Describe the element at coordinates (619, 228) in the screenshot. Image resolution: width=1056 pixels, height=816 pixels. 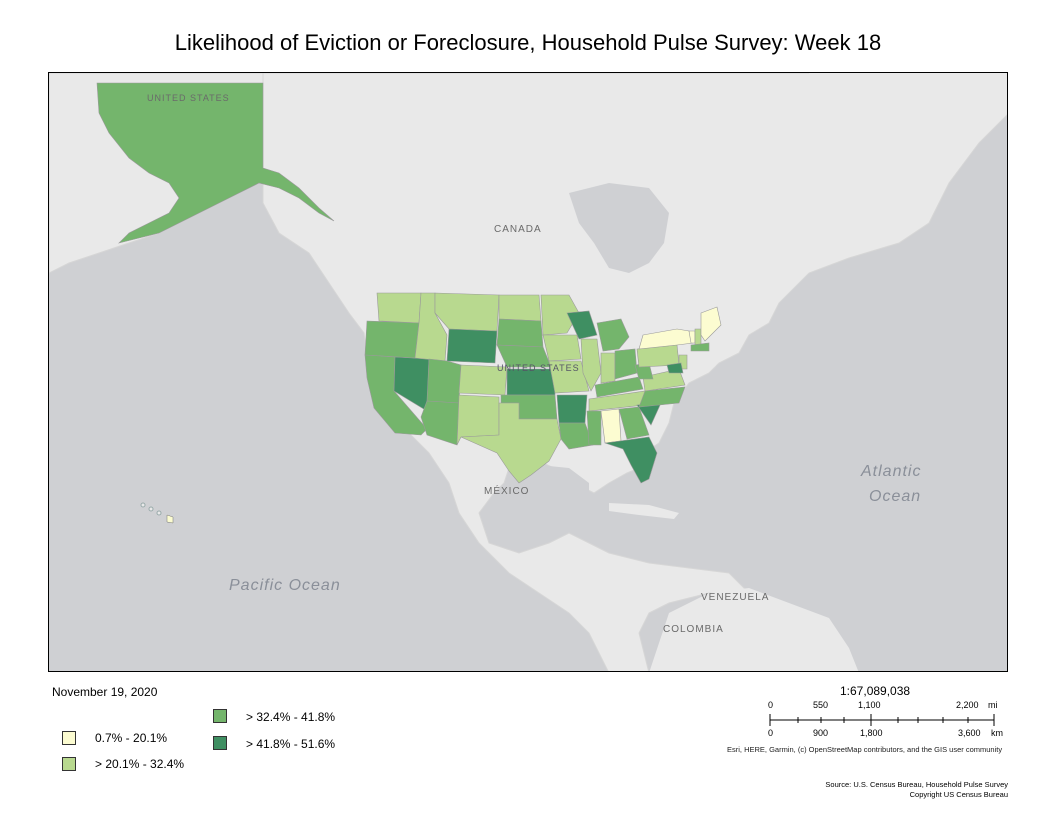
I see `hudson-bay-water` at that location.